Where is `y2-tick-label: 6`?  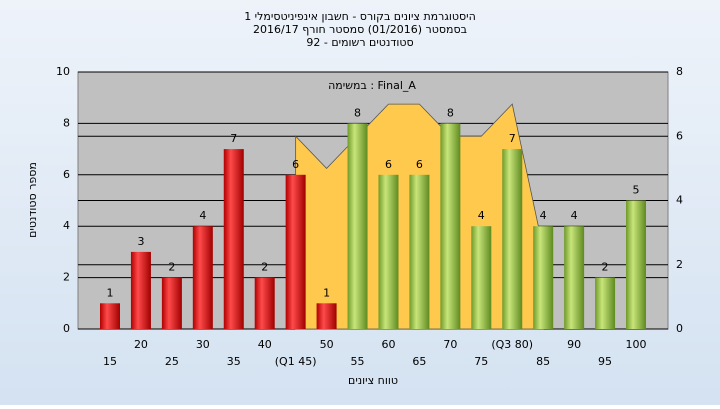 y2-tick-label: 6 is located at coordinates (679, 135).